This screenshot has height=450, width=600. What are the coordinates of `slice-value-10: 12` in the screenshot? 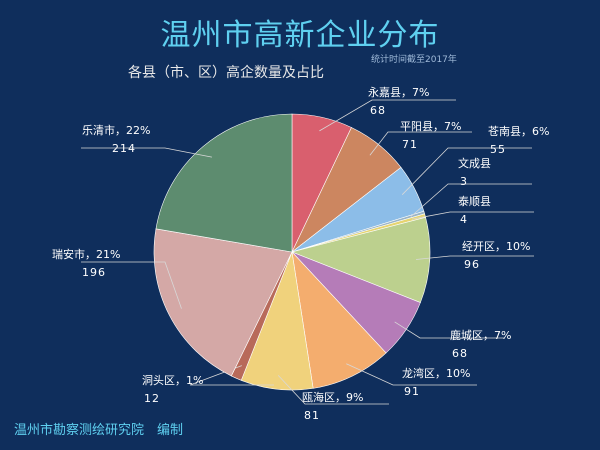 It's located at (152, 398).